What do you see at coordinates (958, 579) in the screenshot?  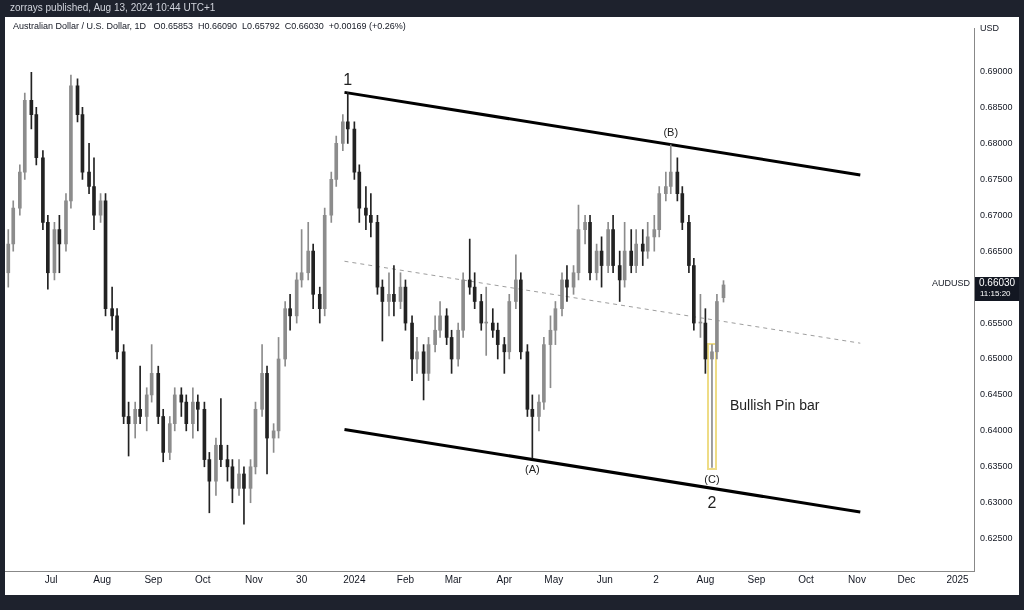 I see `x-tick-label: 2025` at bounding box center [958, 579].